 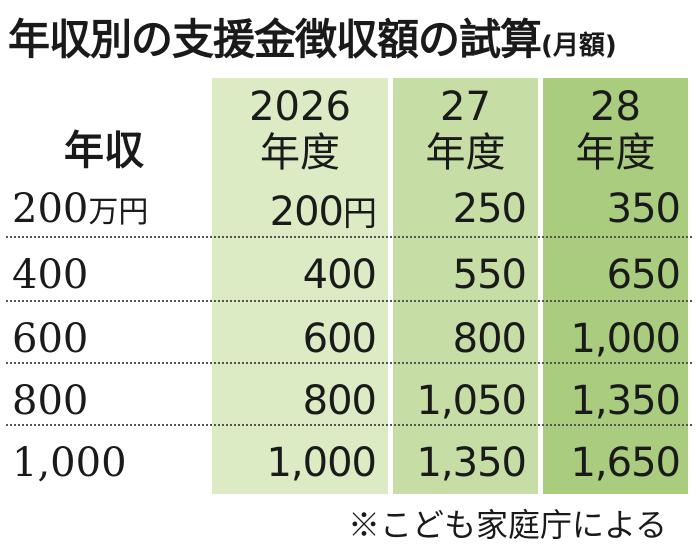 I want to click on source-note: ※こども家庭庁による, so click(x=507, y=525).